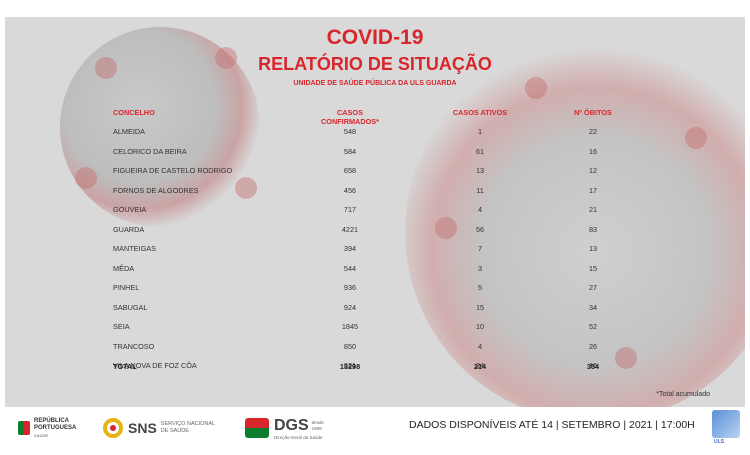 The height and width of the screenshot is (455, 750). I want to click on cell-confirmados: 584, so click(350, 151).